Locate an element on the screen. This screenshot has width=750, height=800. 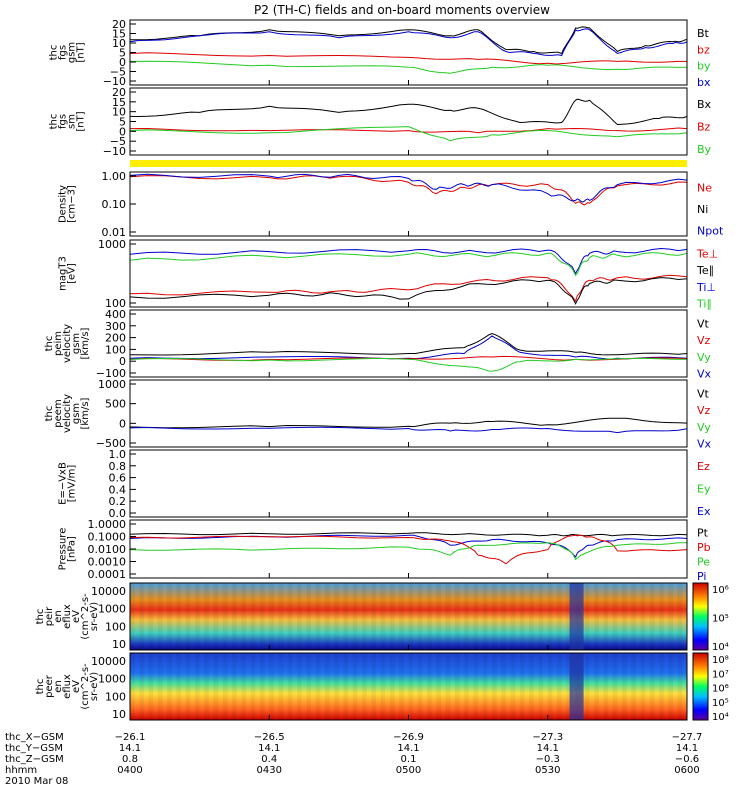
series-pressure-Pe is located at coordinates (408, 551).